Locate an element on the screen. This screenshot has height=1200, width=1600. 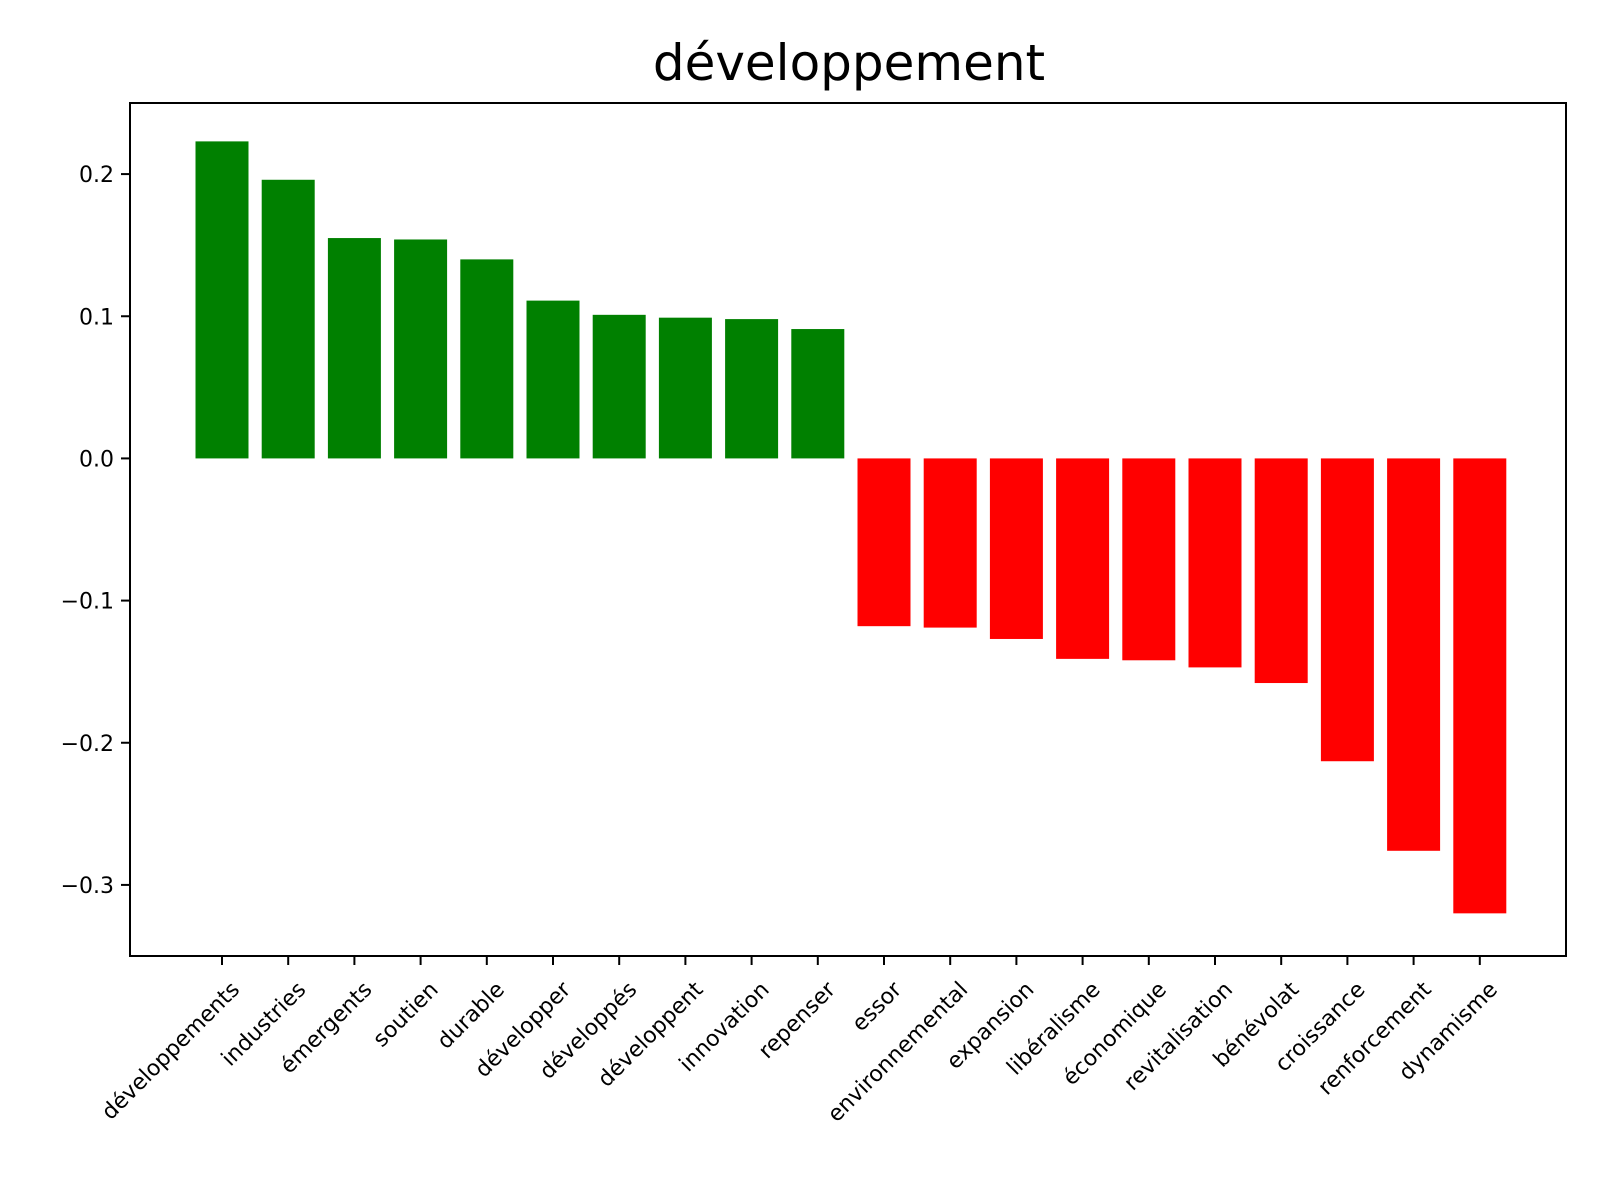
bar-bénévolat is located at coordinates (1281, 571).